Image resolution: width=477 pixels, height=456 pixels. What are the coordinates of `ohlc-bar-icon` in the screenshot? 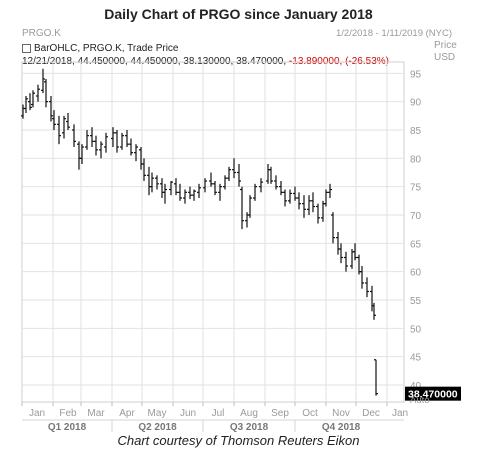 It's located at (26, 48).